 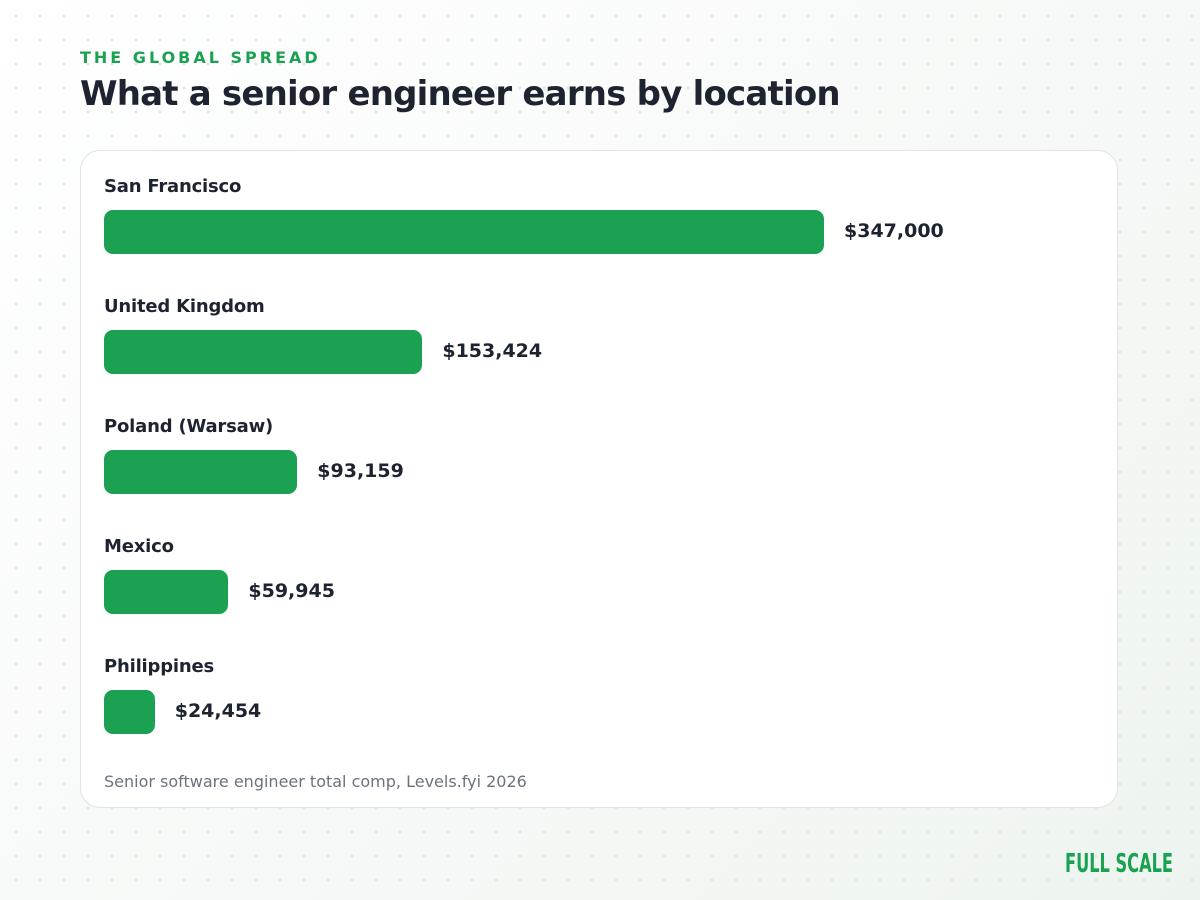 What do you see at coordinates (894, 231) in the screenshot?
I see `value-label: $347,000` at bounding box center [894, 231].